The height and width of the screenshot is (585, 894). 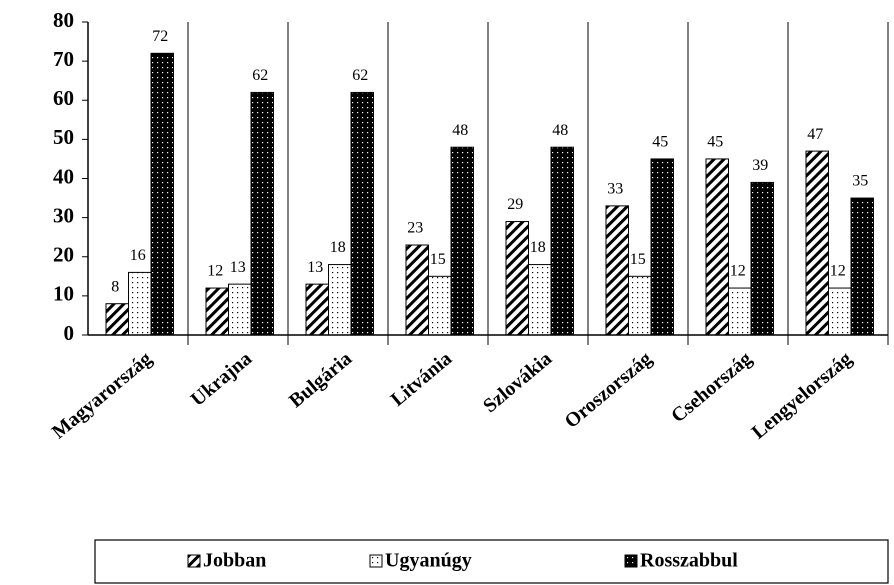 What do you see at coordinates (815, 134) in the screenshot?
I see `data-label: 47` at bounding box center [815, 134].